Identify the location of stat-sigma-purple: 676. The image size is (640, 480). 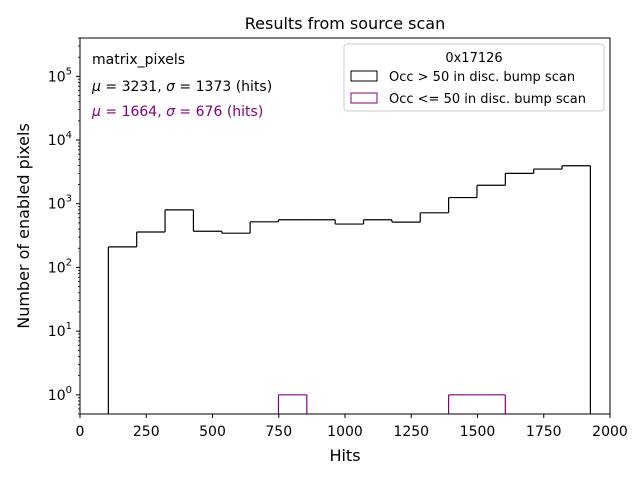
(209, 112).